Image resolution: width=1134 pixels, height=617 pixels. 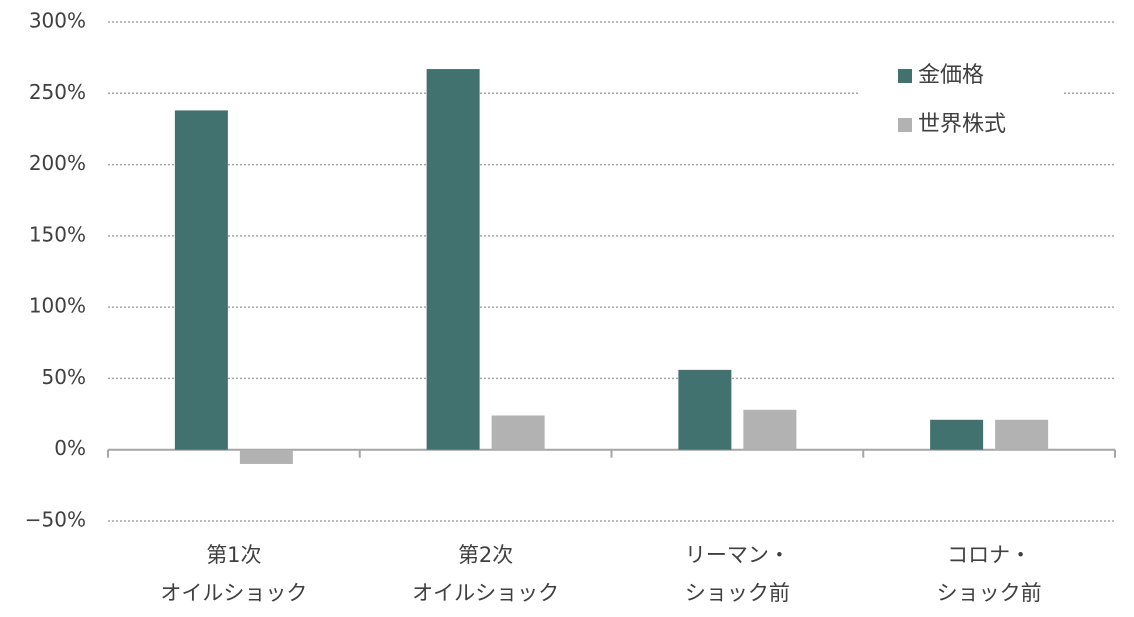 What do you see at coordinates (57, 163) in the screenshot?
I see `y-tick-label: 200%` at bounding box center [57, 163].